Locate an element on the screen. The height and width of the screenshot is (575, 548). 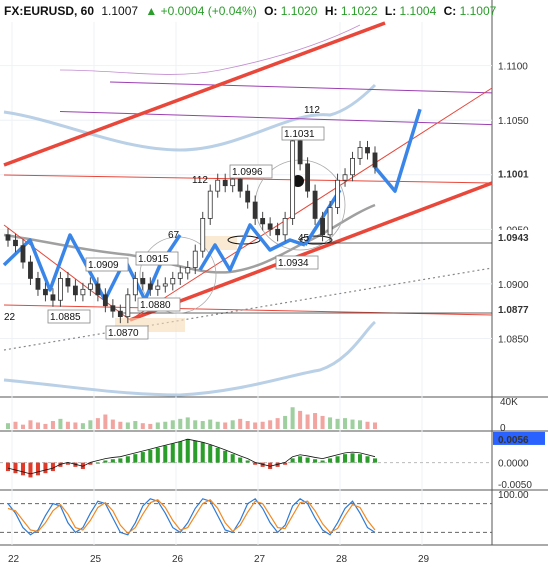
label-1-0934: 1.0934 is located at coordinates (293, 263).